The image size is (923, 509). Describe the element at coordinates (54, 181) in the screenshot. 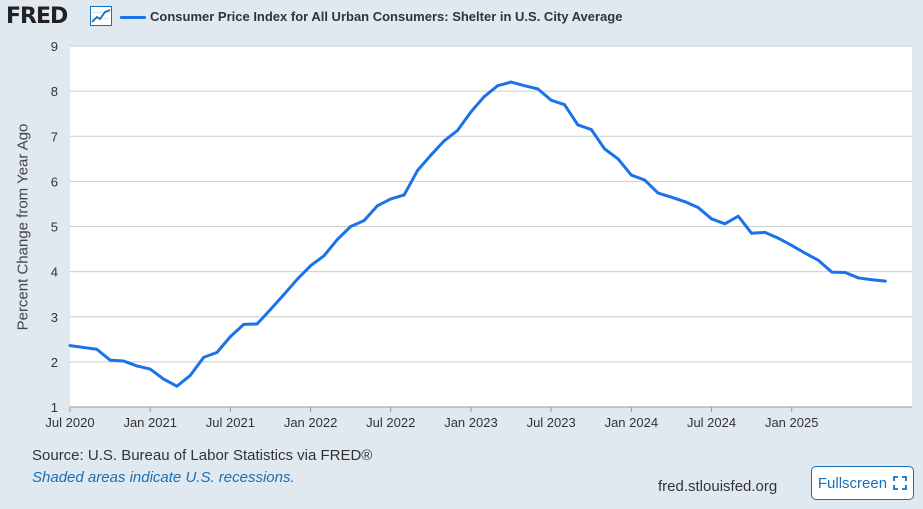

I see `y-tick-label: 6` at that location.